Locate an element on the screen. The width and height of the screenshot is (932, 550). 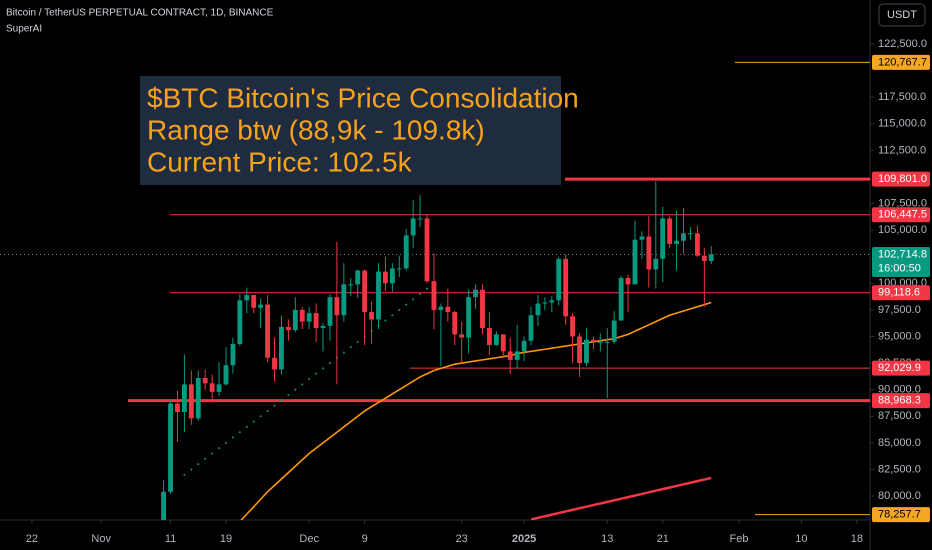
y-tick-label: 105,000.0 is located at coordinates (902, 230).